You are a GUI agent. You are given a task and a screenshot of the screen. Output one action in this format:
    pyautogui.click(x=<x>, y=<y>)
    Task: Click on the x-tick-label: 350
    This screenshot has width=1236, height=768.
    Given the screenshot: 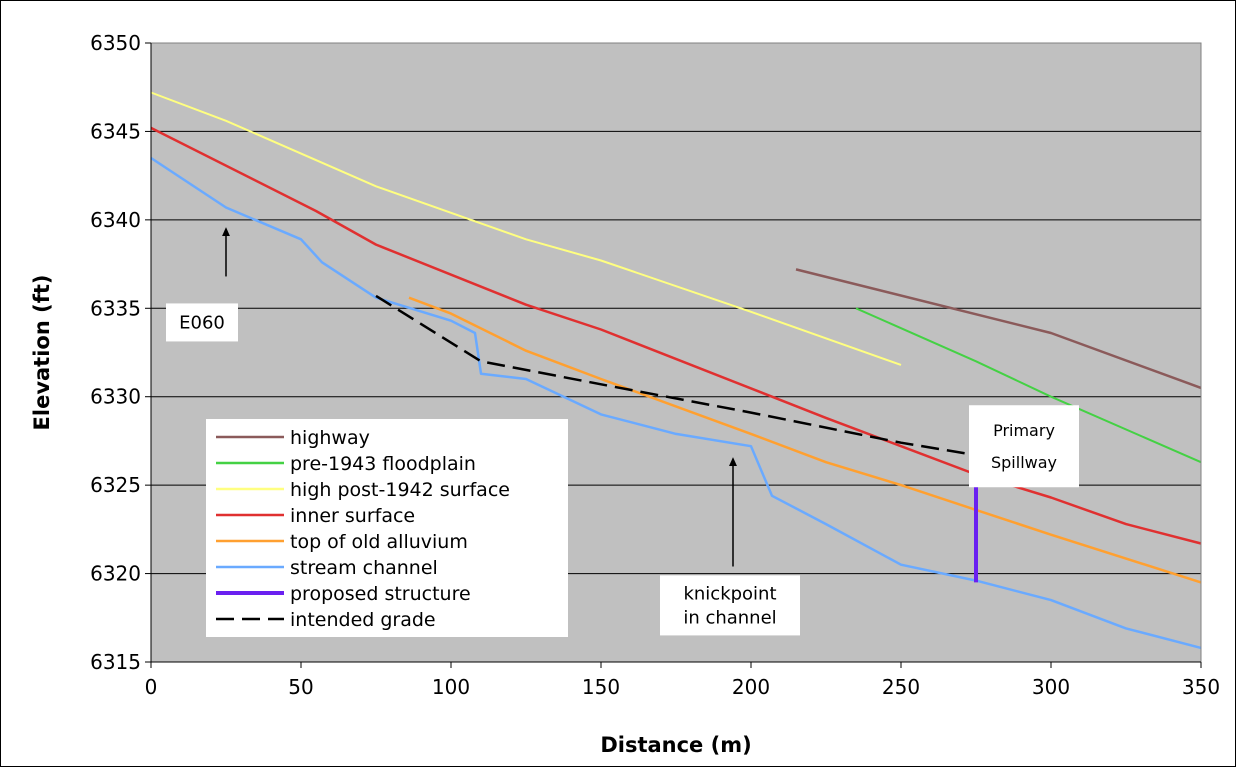 What is the action you would take?
    pyautogui.click(x=1201, y=687)
    